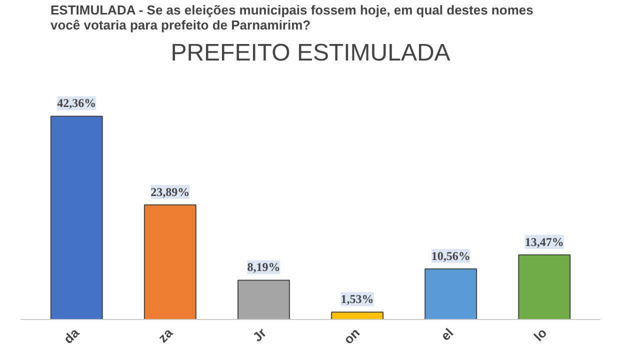 This screenshot has height=360, width=630. Describe the element at coordinates (263, 267) in the screenshot. I see `data-label: 8,19%` at that location.